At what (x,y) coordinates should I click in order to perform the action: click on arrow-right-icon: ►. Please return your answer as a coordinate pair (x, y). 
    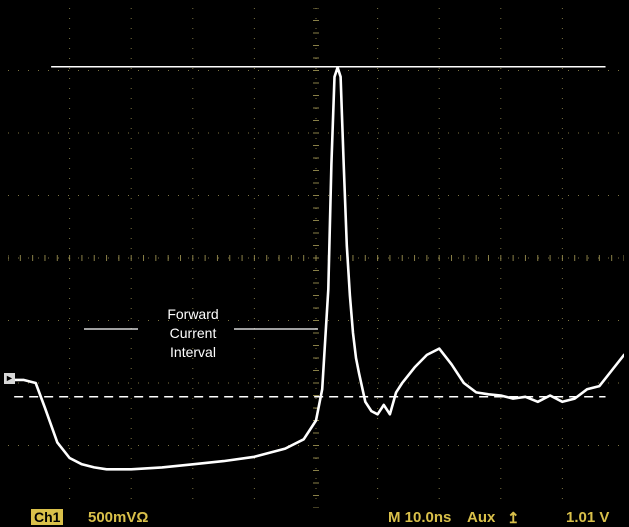
    Looking at the image, I should click on (9, 378).